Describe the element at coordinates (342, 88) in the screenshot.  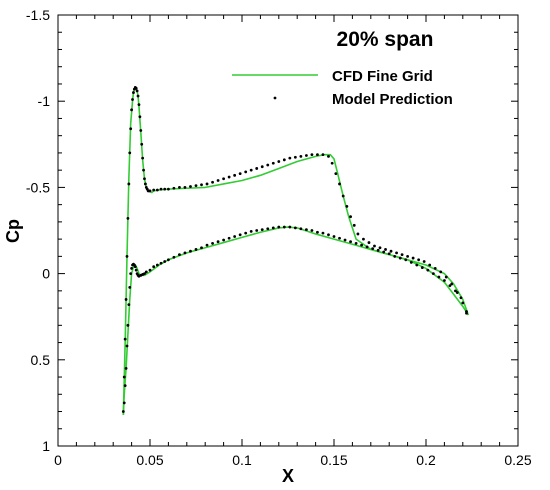
I see `legend: CFD Fine Grid Model Prediction` at that location.